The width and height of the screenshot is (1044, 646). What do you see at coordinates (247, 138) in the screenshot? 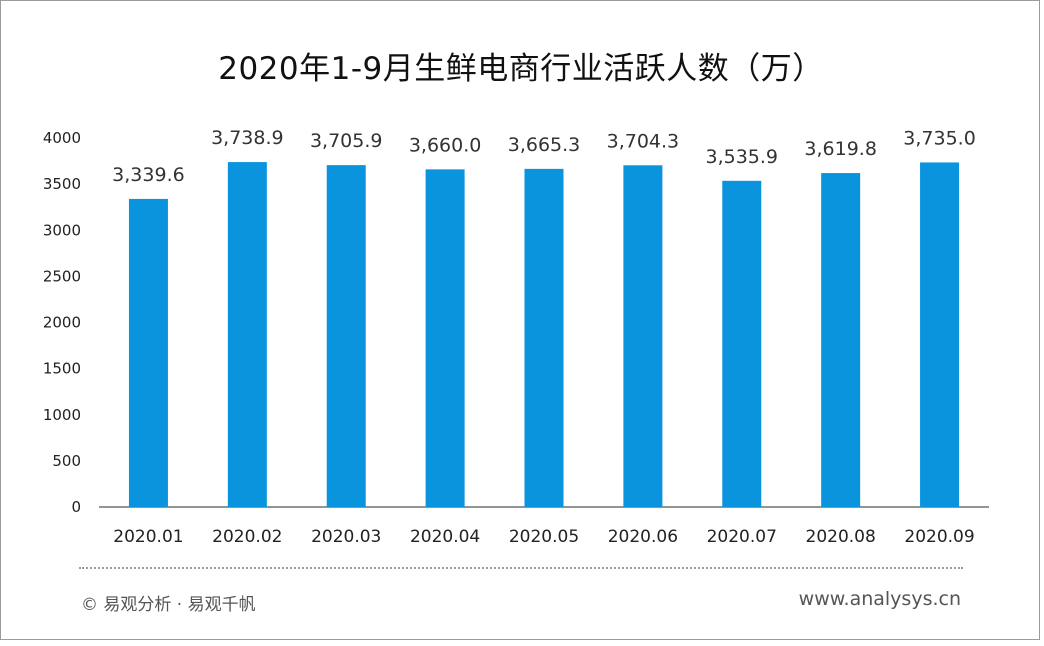
I see `bar-value-label: 3,738.9` at bounding box center [247, 138].